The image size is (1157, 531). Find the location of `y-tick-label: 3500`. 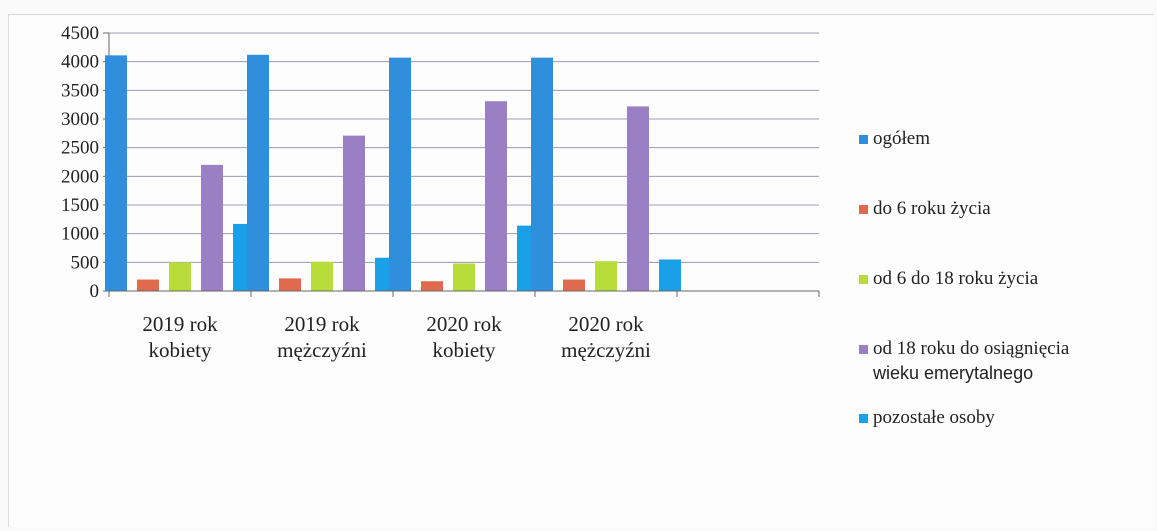

y-tick-label: 3500 is located at coordinates (80, 90).